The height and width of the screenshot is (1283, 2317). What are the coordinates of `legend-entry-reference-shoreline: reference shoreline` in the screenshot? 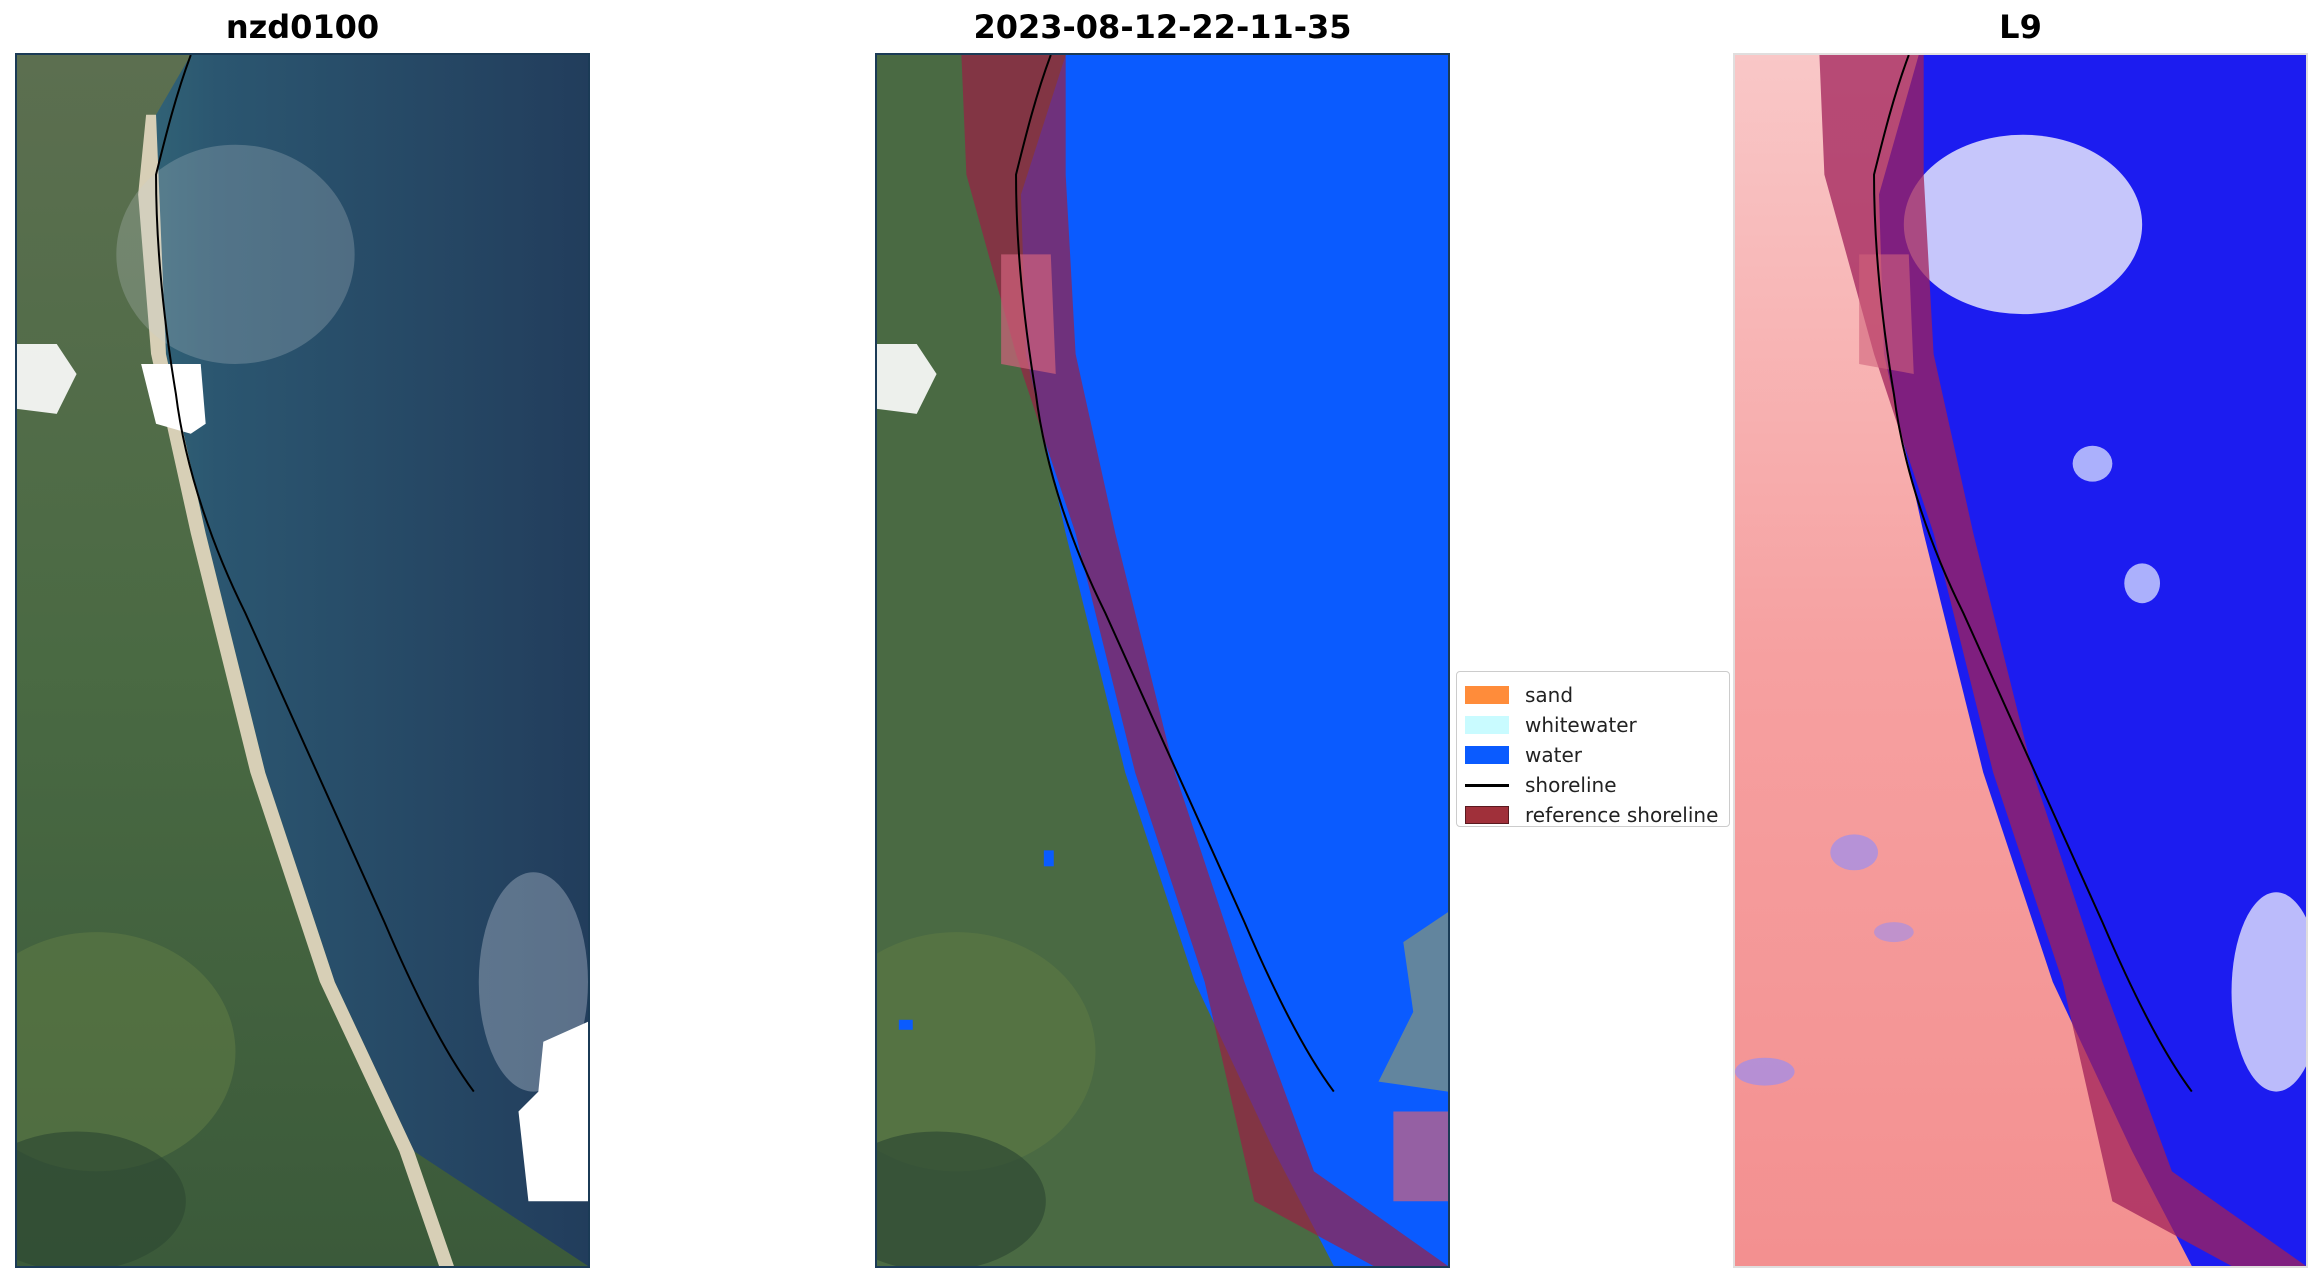 It's located at (1591, 815).